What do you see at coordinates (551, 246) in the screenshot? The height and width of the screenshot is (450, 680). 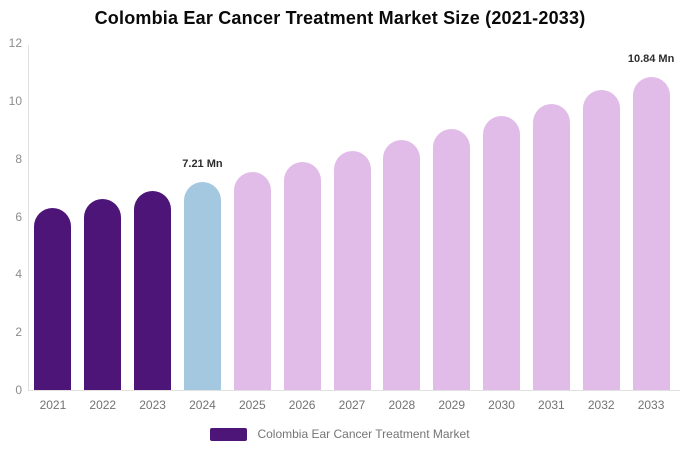 I see `bar-2031` at bounding box center [551, 246].